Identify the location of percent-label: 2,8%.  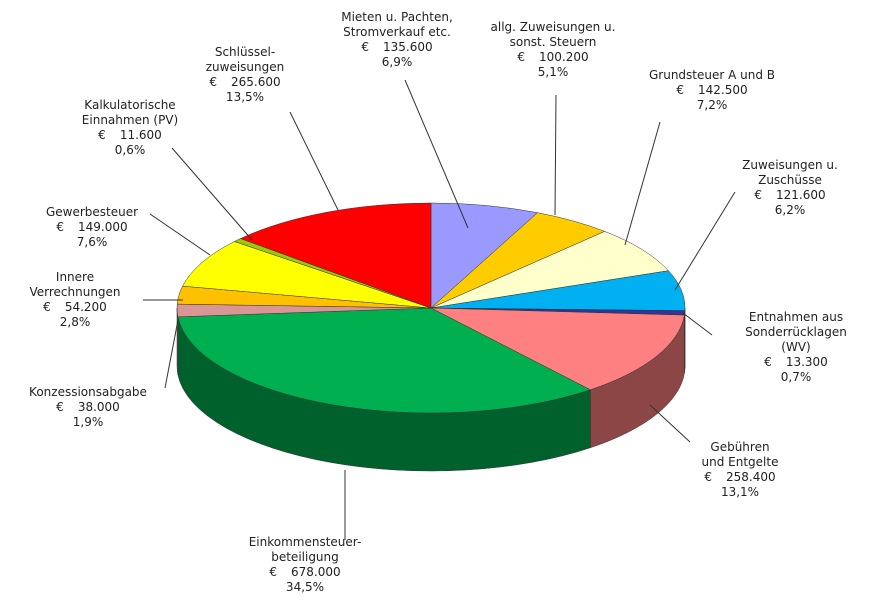
(75, 322).